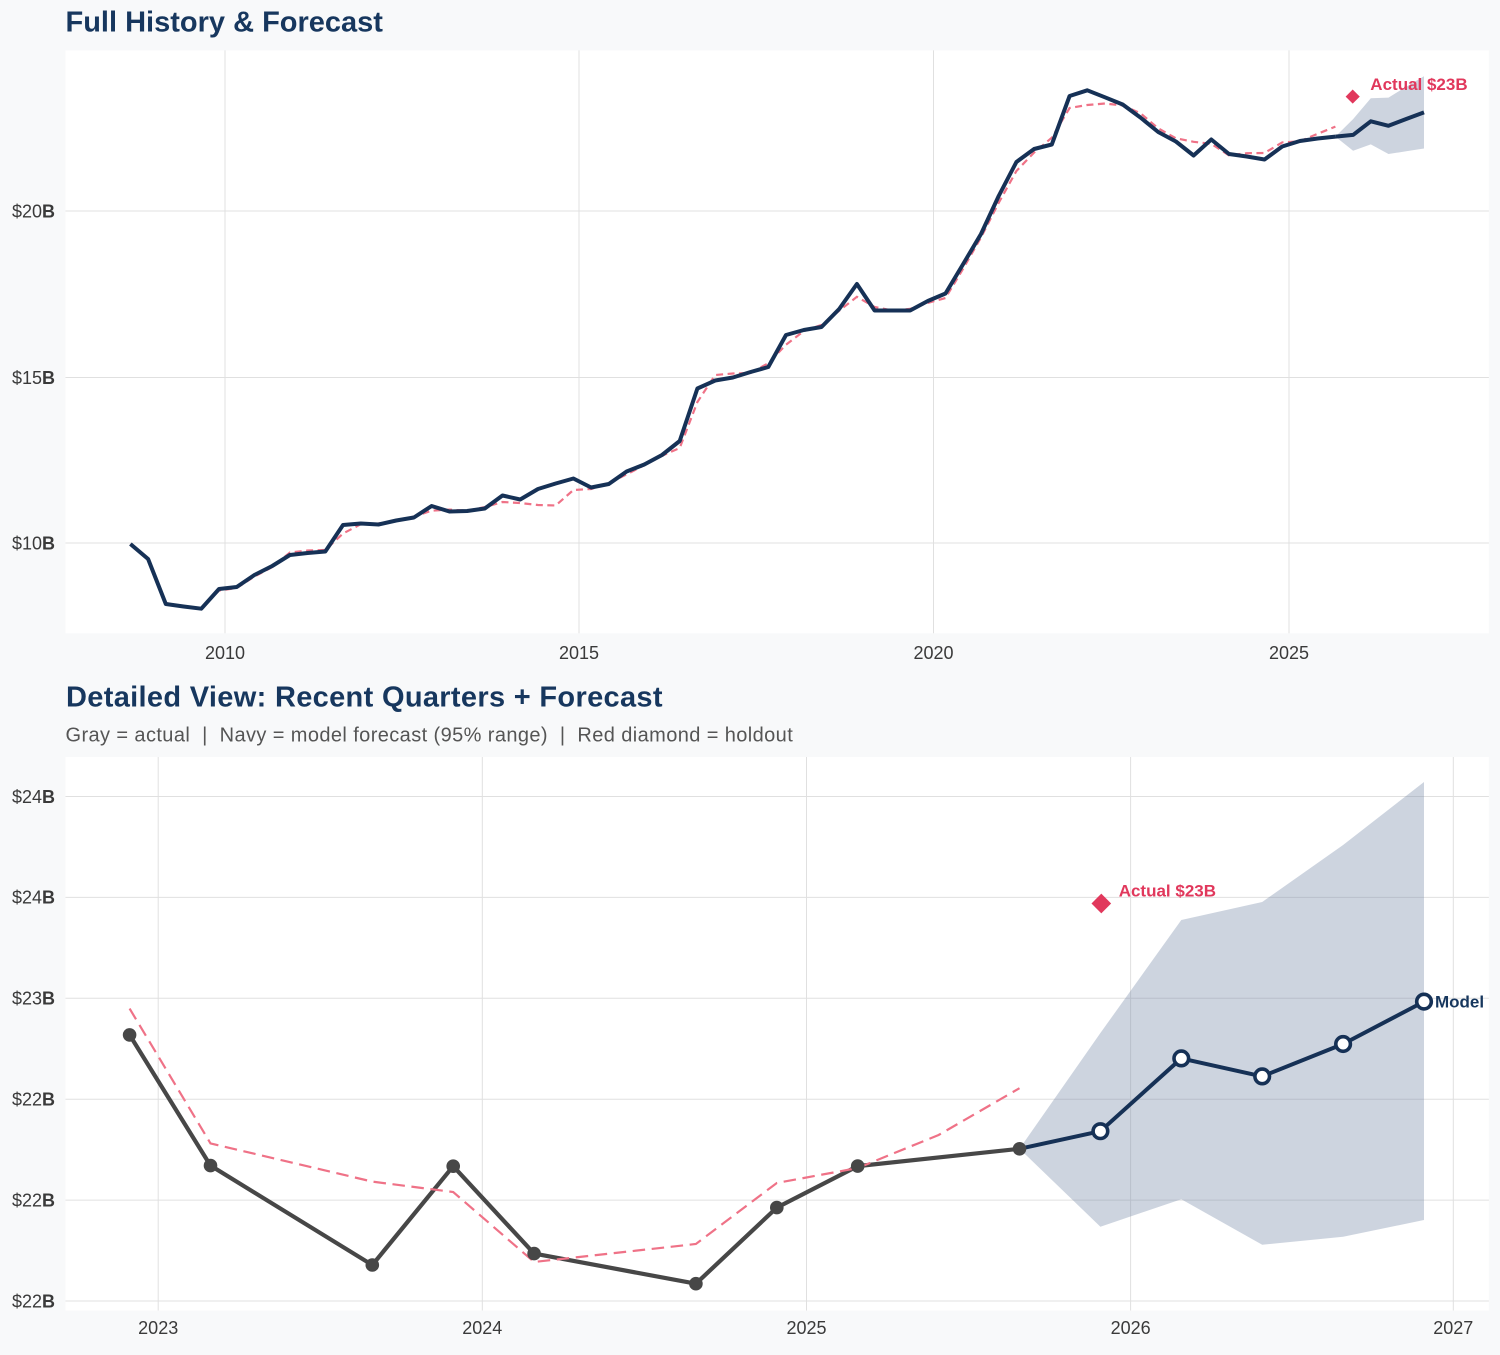 Image resolution: width=1500 pixels, height=1355 pixels. Describe the element at coordinates (158, 1328) in the screenshot. I see `svg-text: 2023` at that location.